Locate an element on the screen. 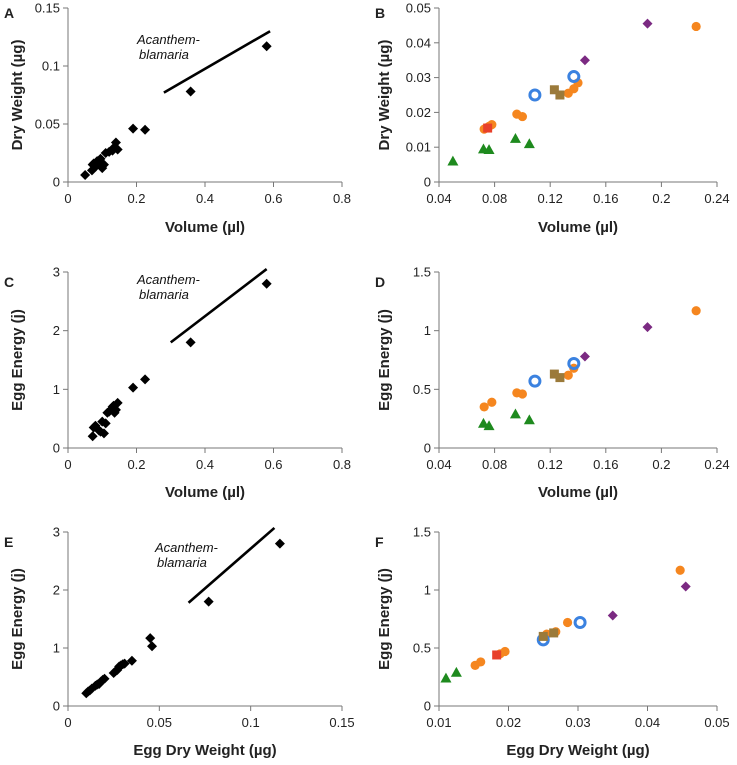  panel-letter: A is located at coordinates (9, 13).